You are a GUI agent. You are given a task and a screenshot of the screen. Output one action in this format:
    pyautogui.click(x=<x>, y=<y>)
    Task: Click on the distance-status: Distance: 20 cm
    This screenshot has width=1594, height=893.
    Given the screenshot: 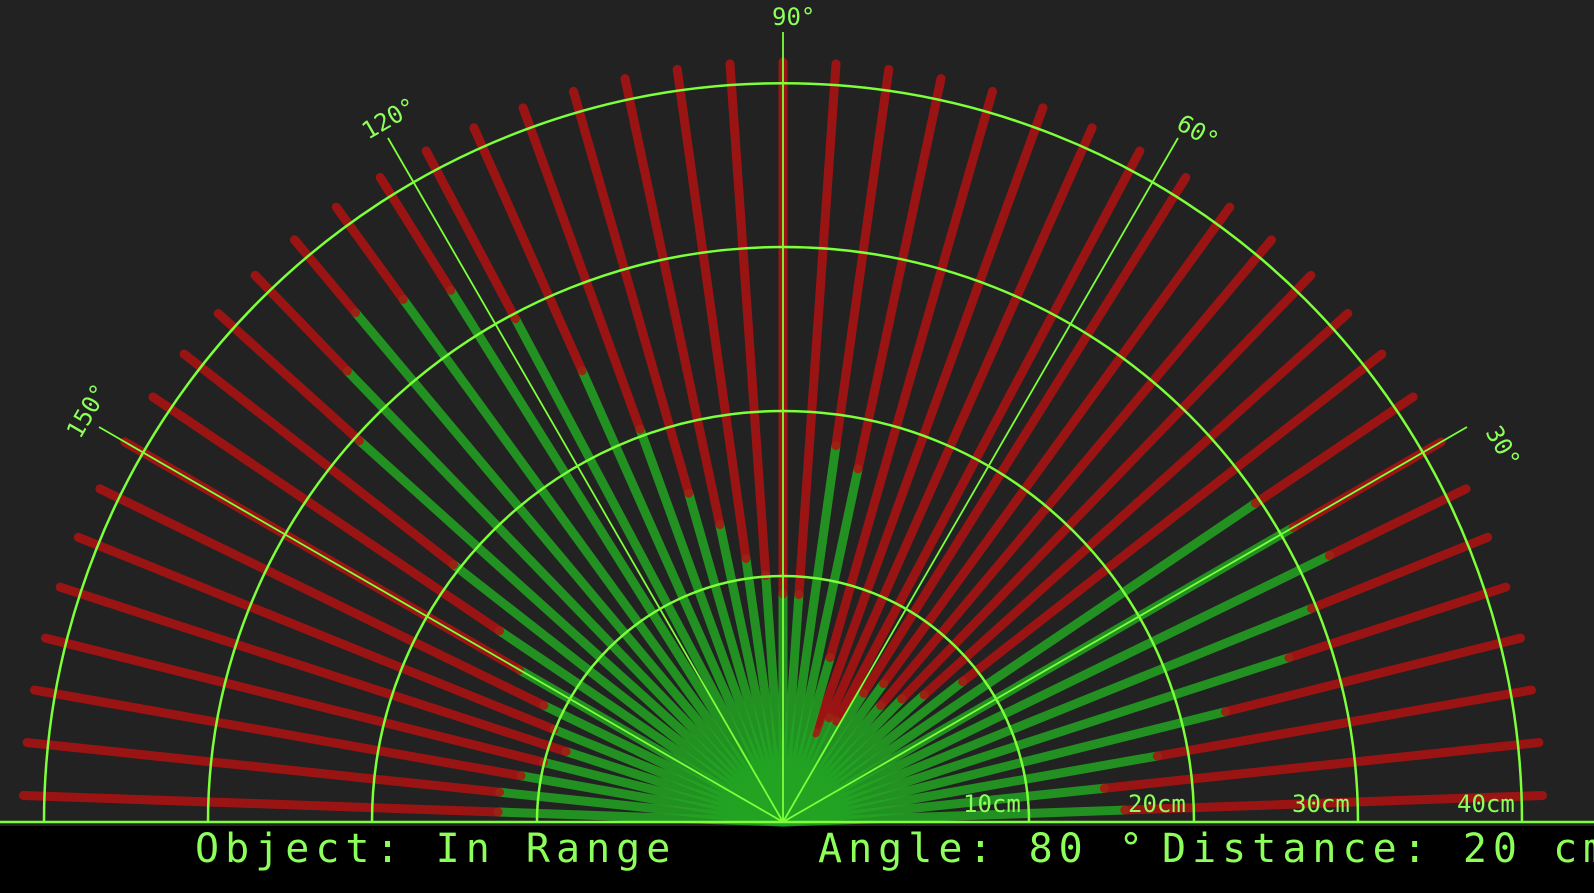 What is the action you would take?
    pyautogui.click(x=1378, y=849)
    